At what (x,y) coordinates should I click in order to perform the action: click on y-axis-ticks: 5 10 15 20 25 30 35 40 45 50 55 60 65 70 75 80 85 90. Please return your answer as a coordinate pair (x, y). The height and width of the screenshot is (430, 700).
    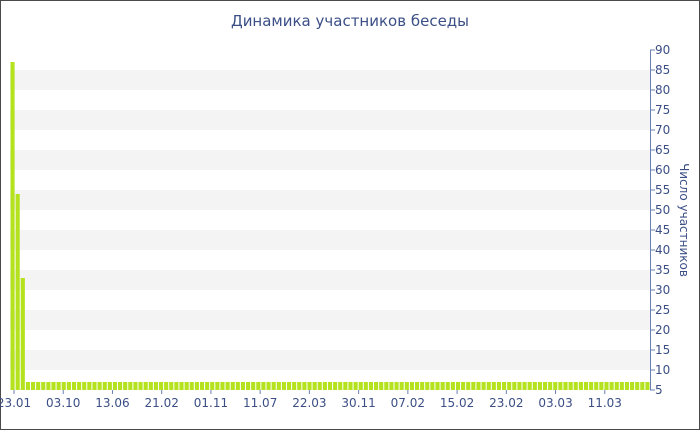
    Looking at the image, I should click on (660, 220).